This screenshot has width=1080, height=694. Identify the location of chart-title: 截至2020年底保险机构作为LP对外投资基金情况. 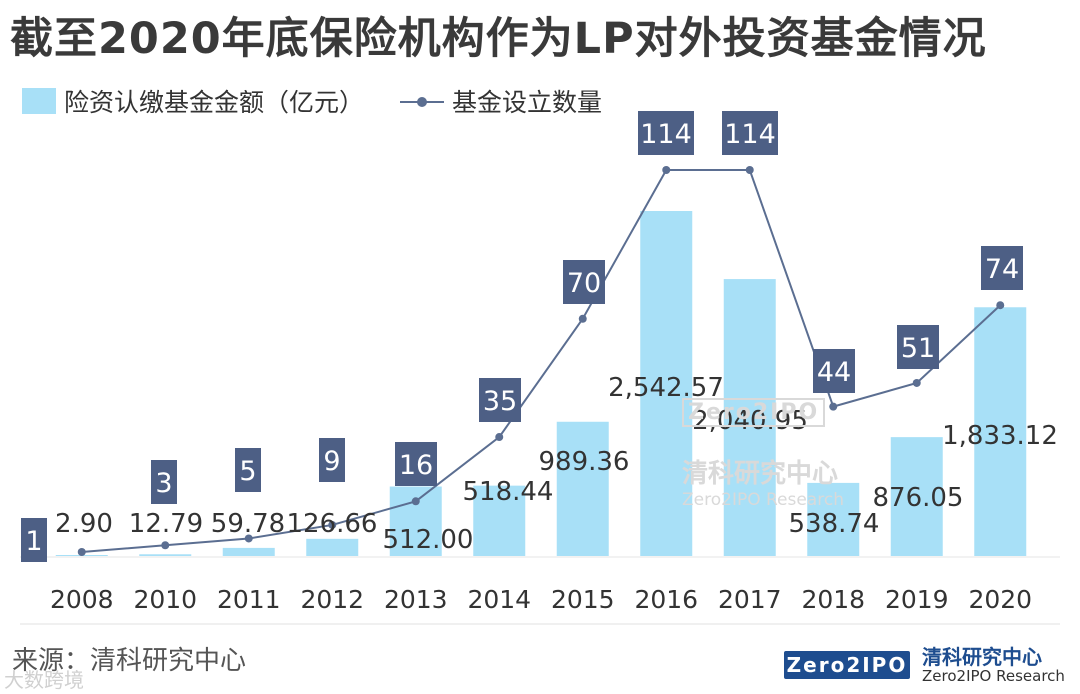
(498, 39).